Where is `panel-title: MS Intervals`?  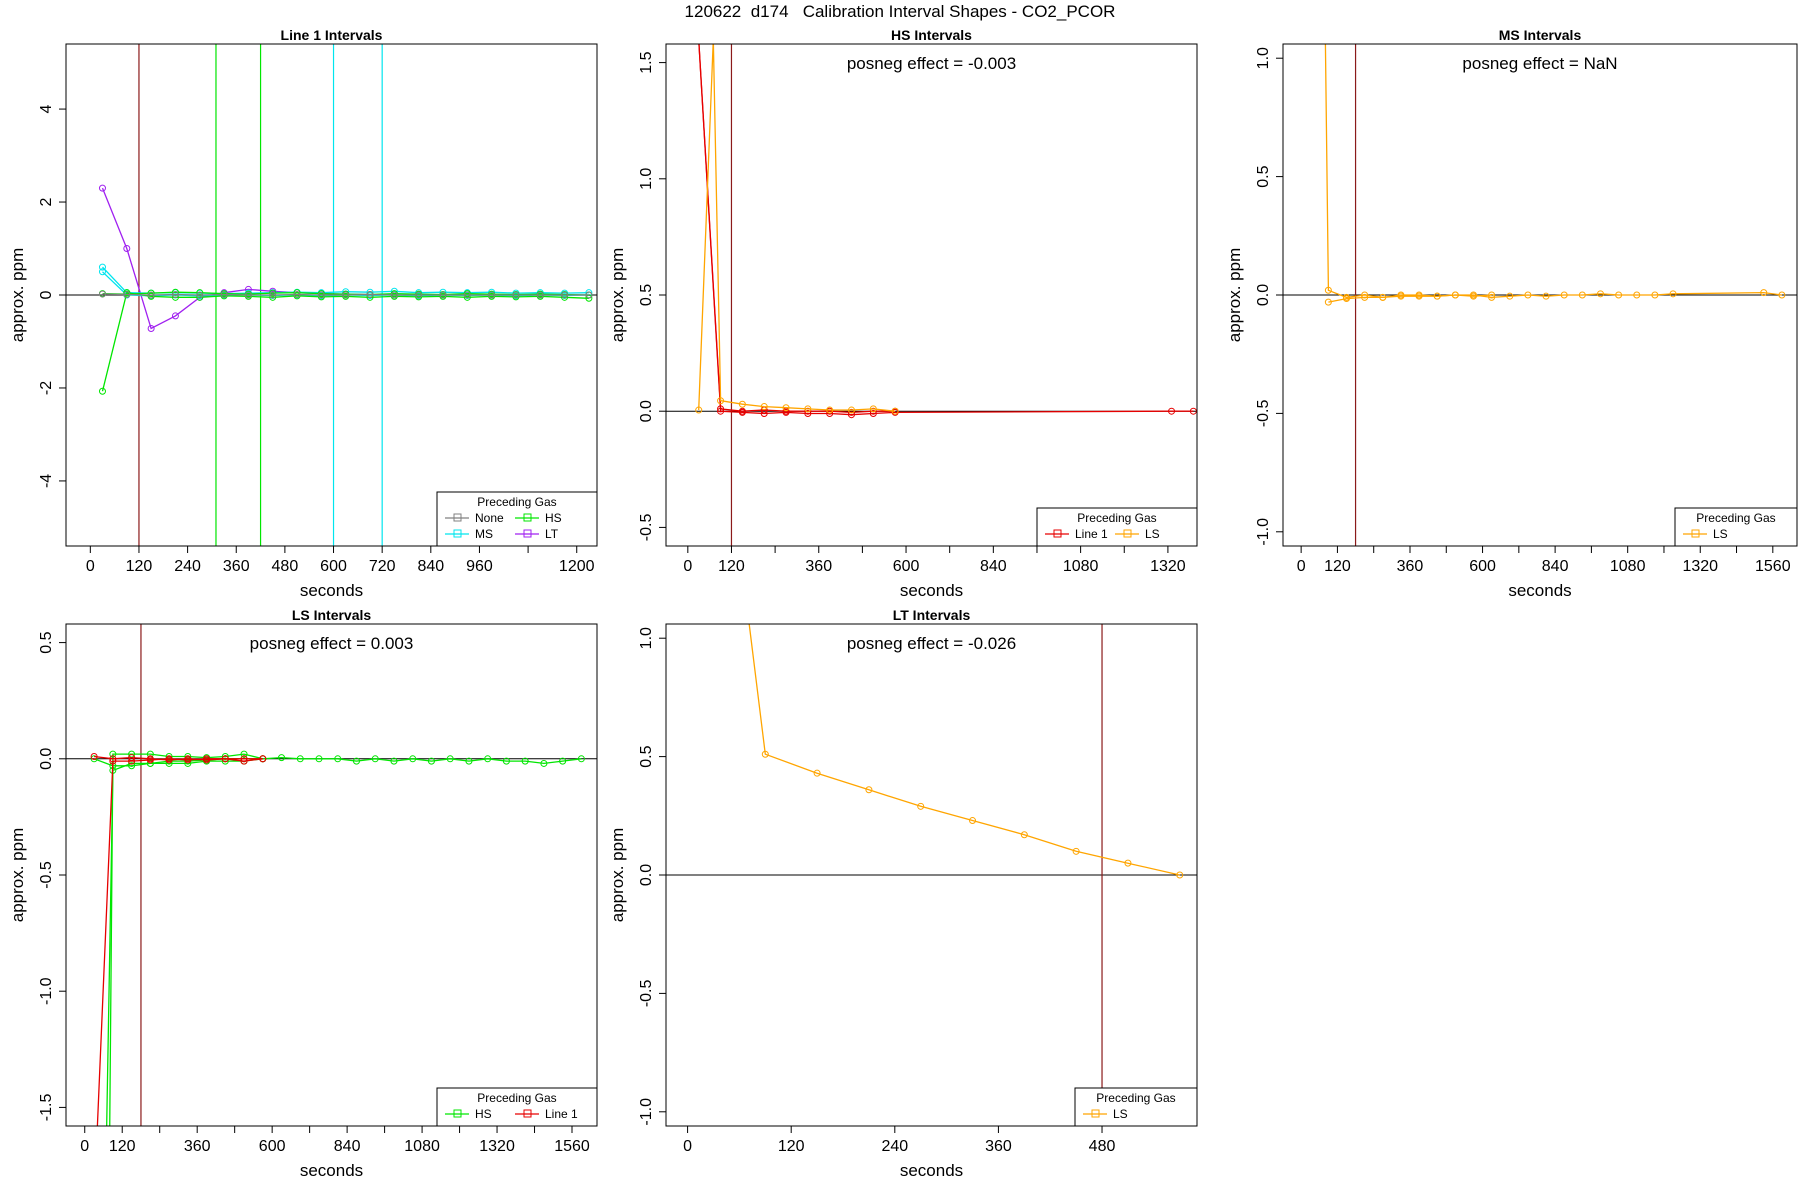 panel-title: MS Intervals is located at coordinates (1540, 35).